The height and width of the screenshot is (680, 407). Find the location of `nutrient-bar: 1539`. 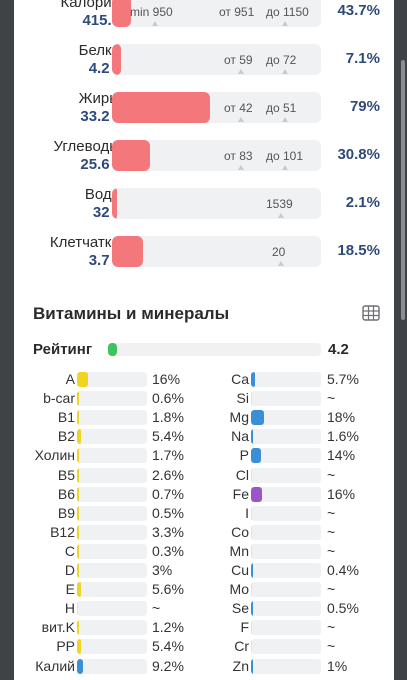

nutrient-bar: 1539 is located at coordinates (216, 203).